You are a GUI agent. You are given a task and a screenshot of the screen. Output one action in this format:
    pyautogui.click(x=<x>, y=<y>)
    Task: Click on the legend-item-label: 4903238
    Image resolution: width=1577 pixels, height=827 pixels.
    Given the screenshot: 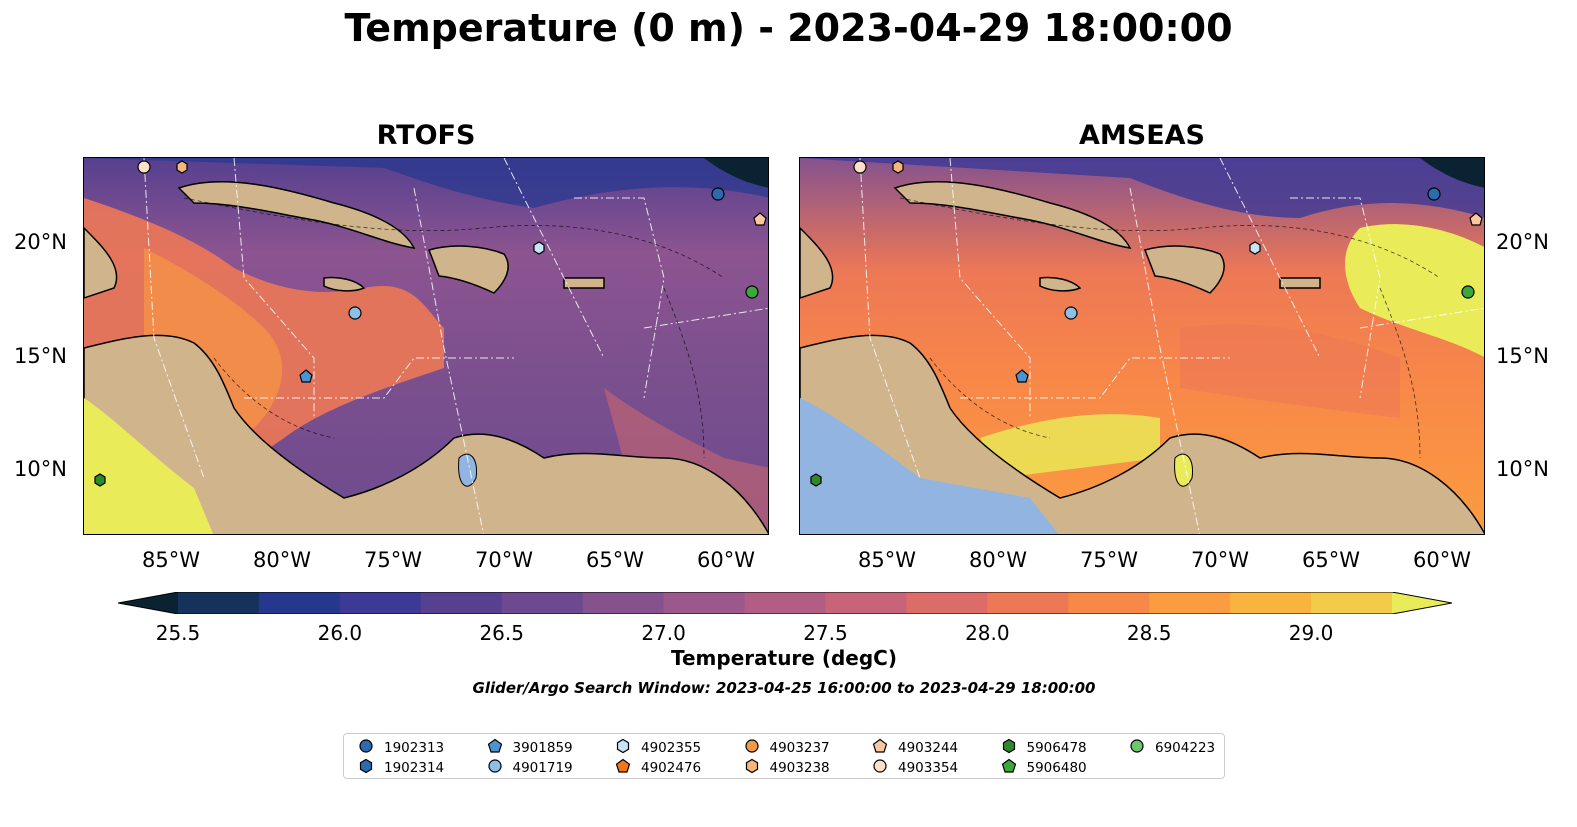 What is the action you would take?
    pyautogui.click(x=799, y=768)
    